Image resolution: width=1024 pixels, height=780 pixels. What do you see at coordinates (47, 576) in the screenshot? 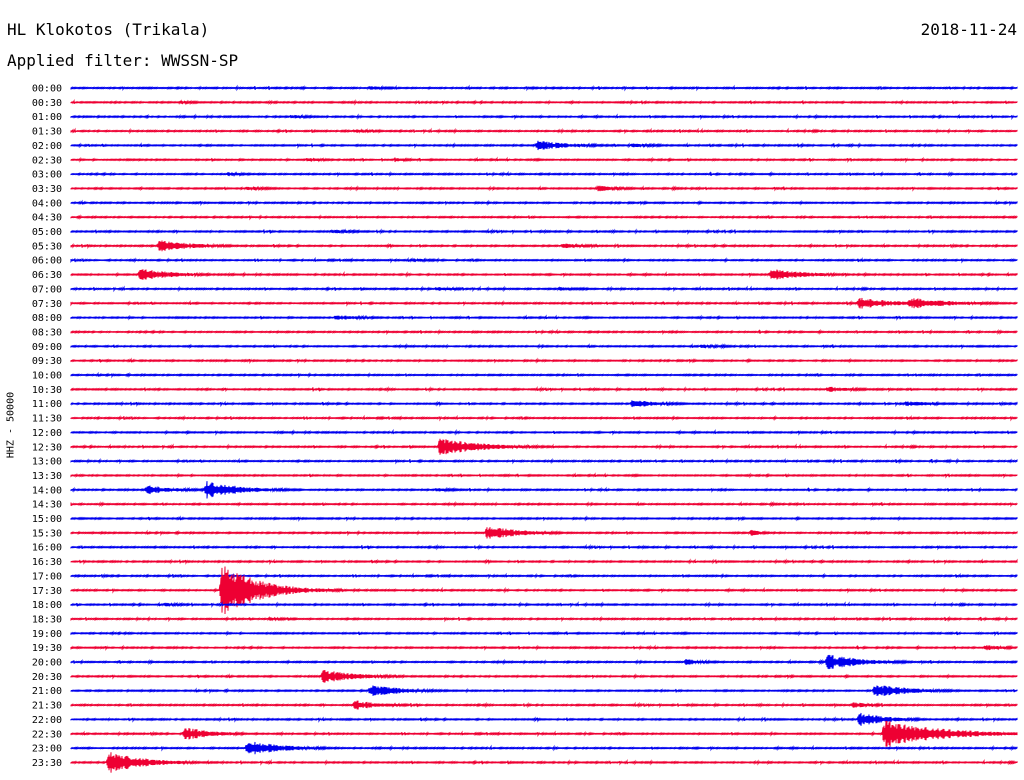
I see `row-time-label: 17:00` at bounding box center [47, 576].